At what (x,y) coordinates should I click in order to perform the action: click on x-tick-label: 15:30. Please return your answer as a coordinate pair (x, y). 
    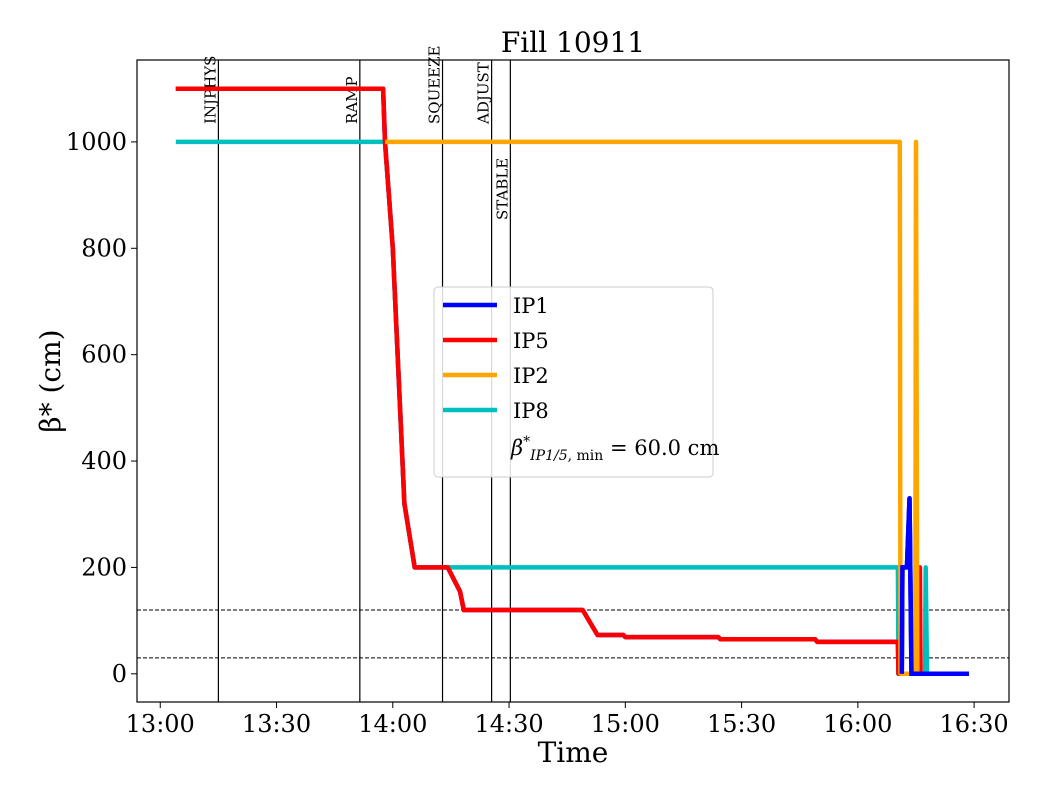
    Looking at the image, I should click on (741, 724).